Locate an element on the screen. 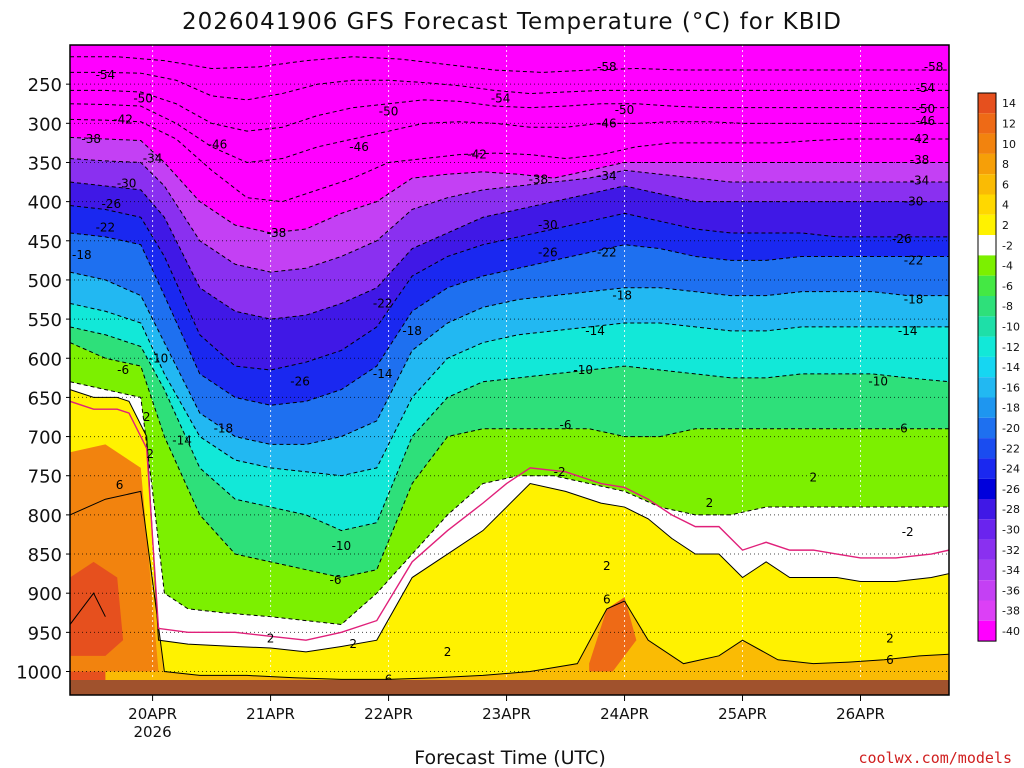 This screenshot has height=768, width=1024. x-tick-label: 24APR is located at coordinates (624, 714).